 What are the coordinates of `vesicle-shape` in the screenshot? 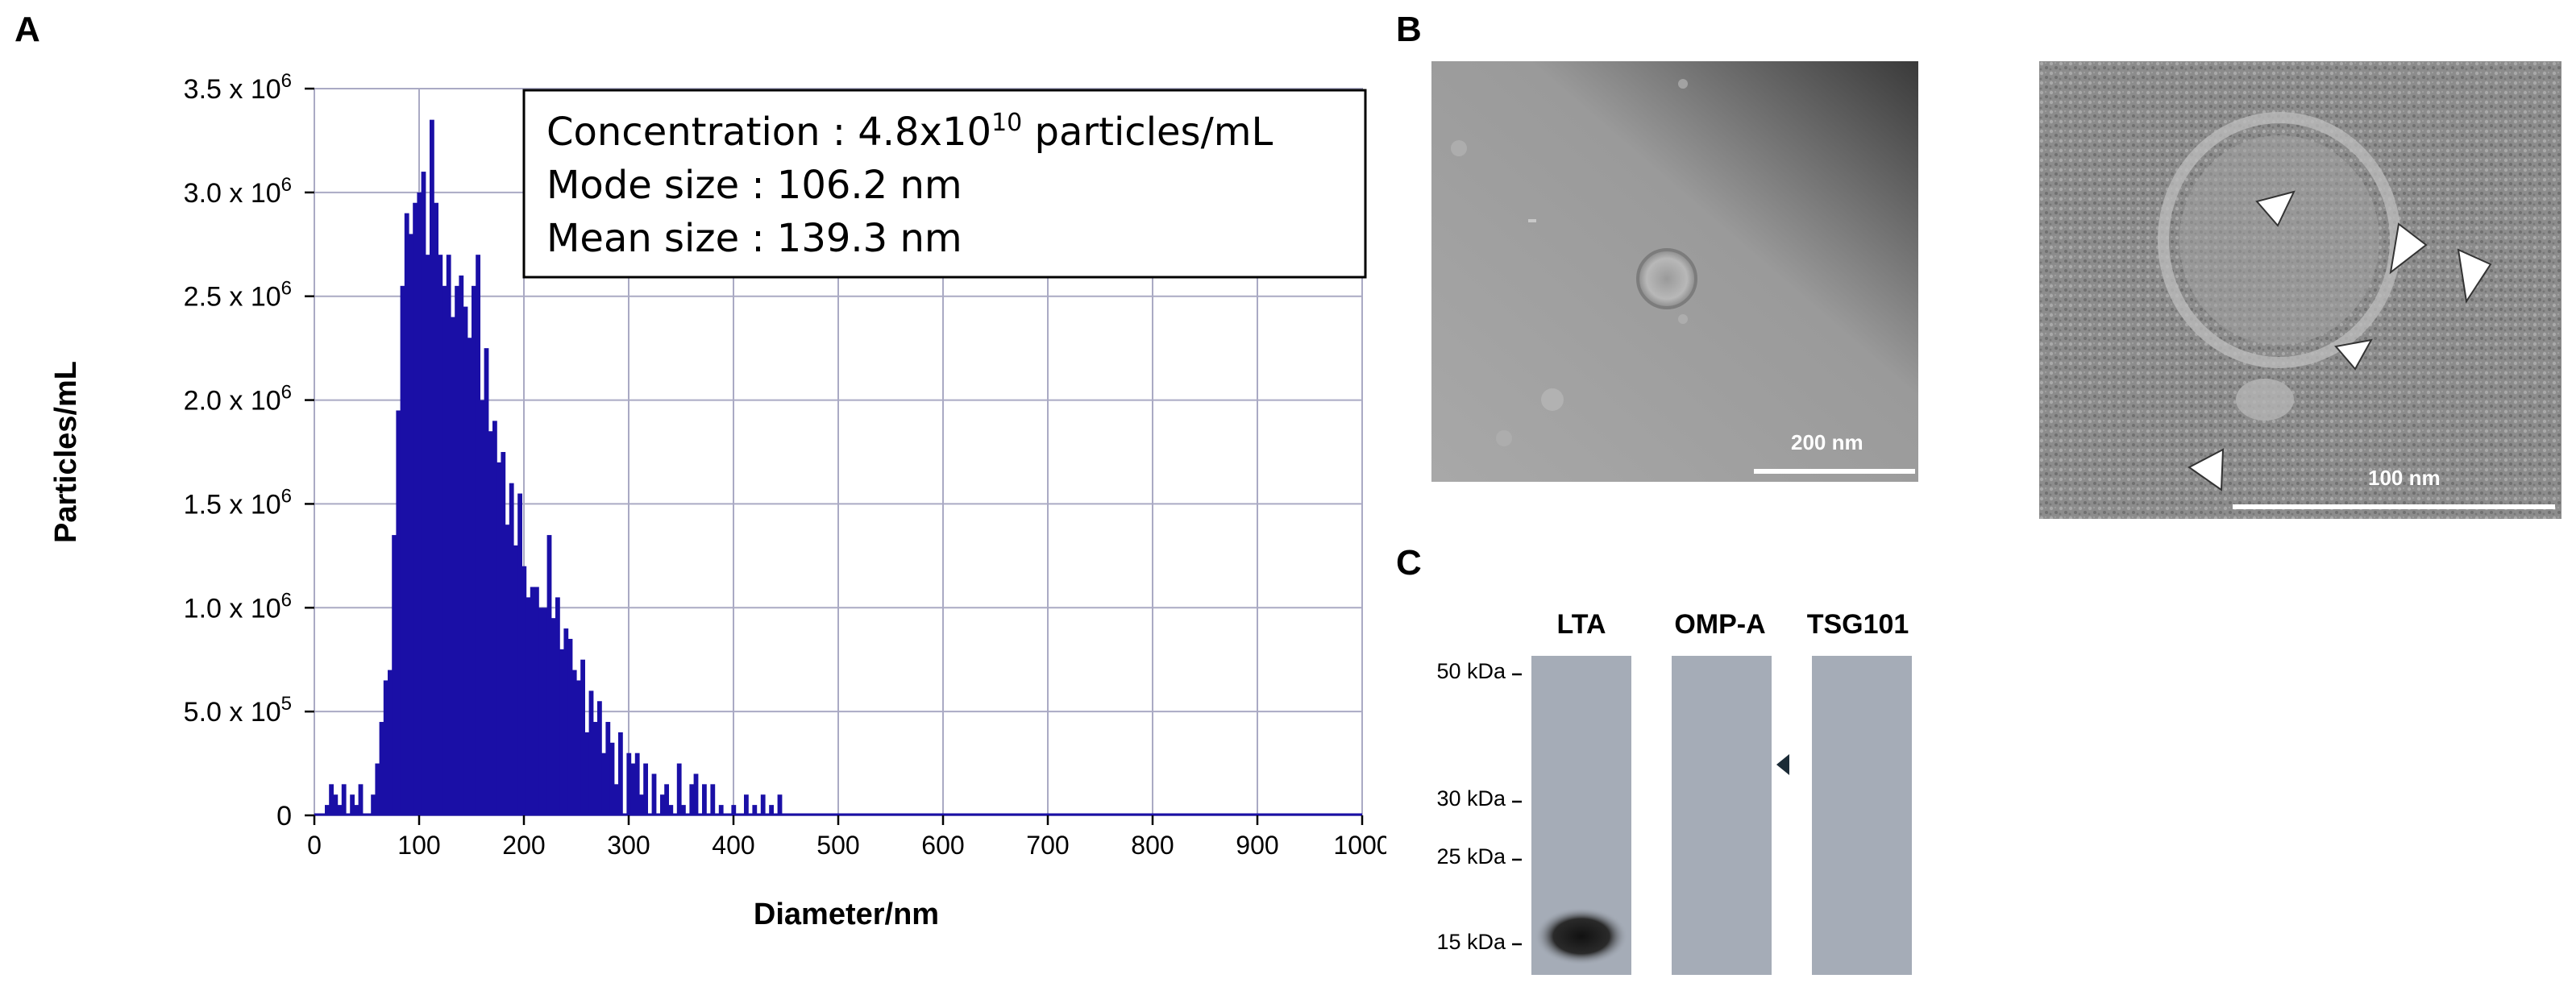 It's located at (1666, 278).